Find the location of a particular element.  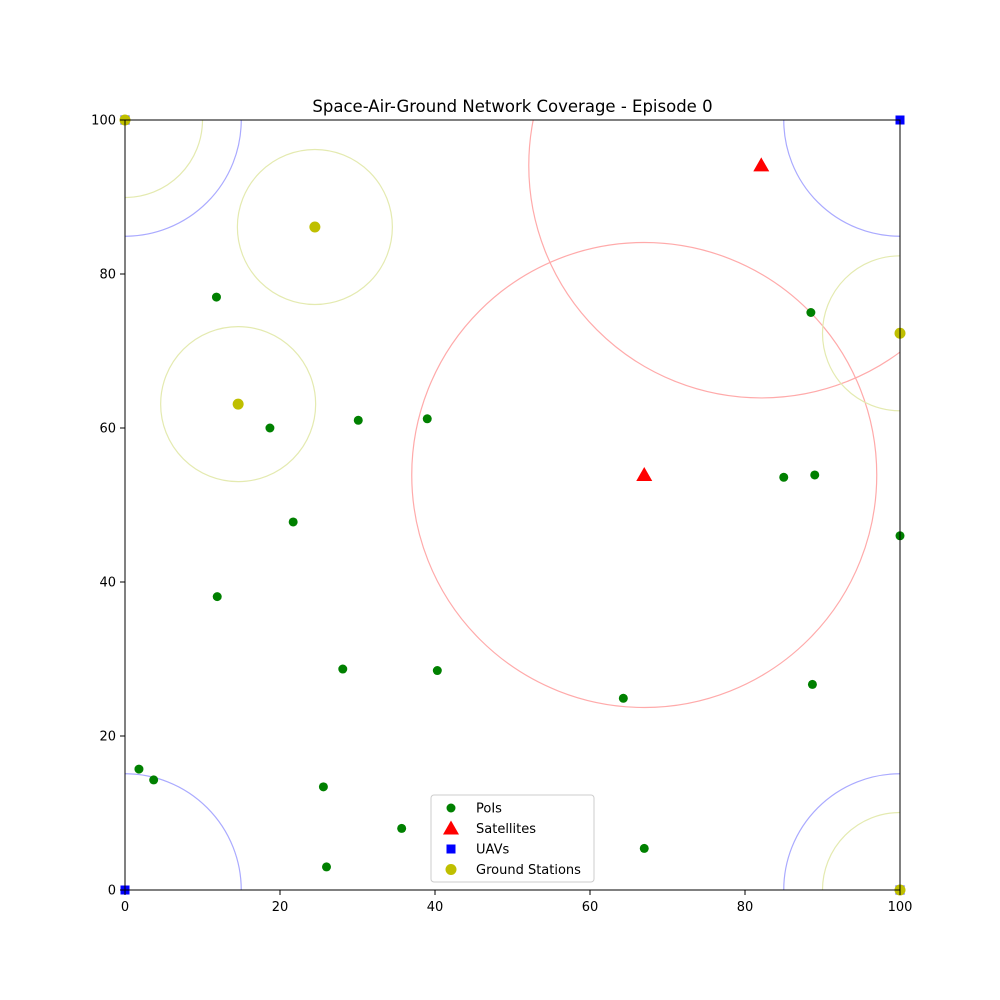

y-tick-label: 100 is located at coordinates (103, 121).